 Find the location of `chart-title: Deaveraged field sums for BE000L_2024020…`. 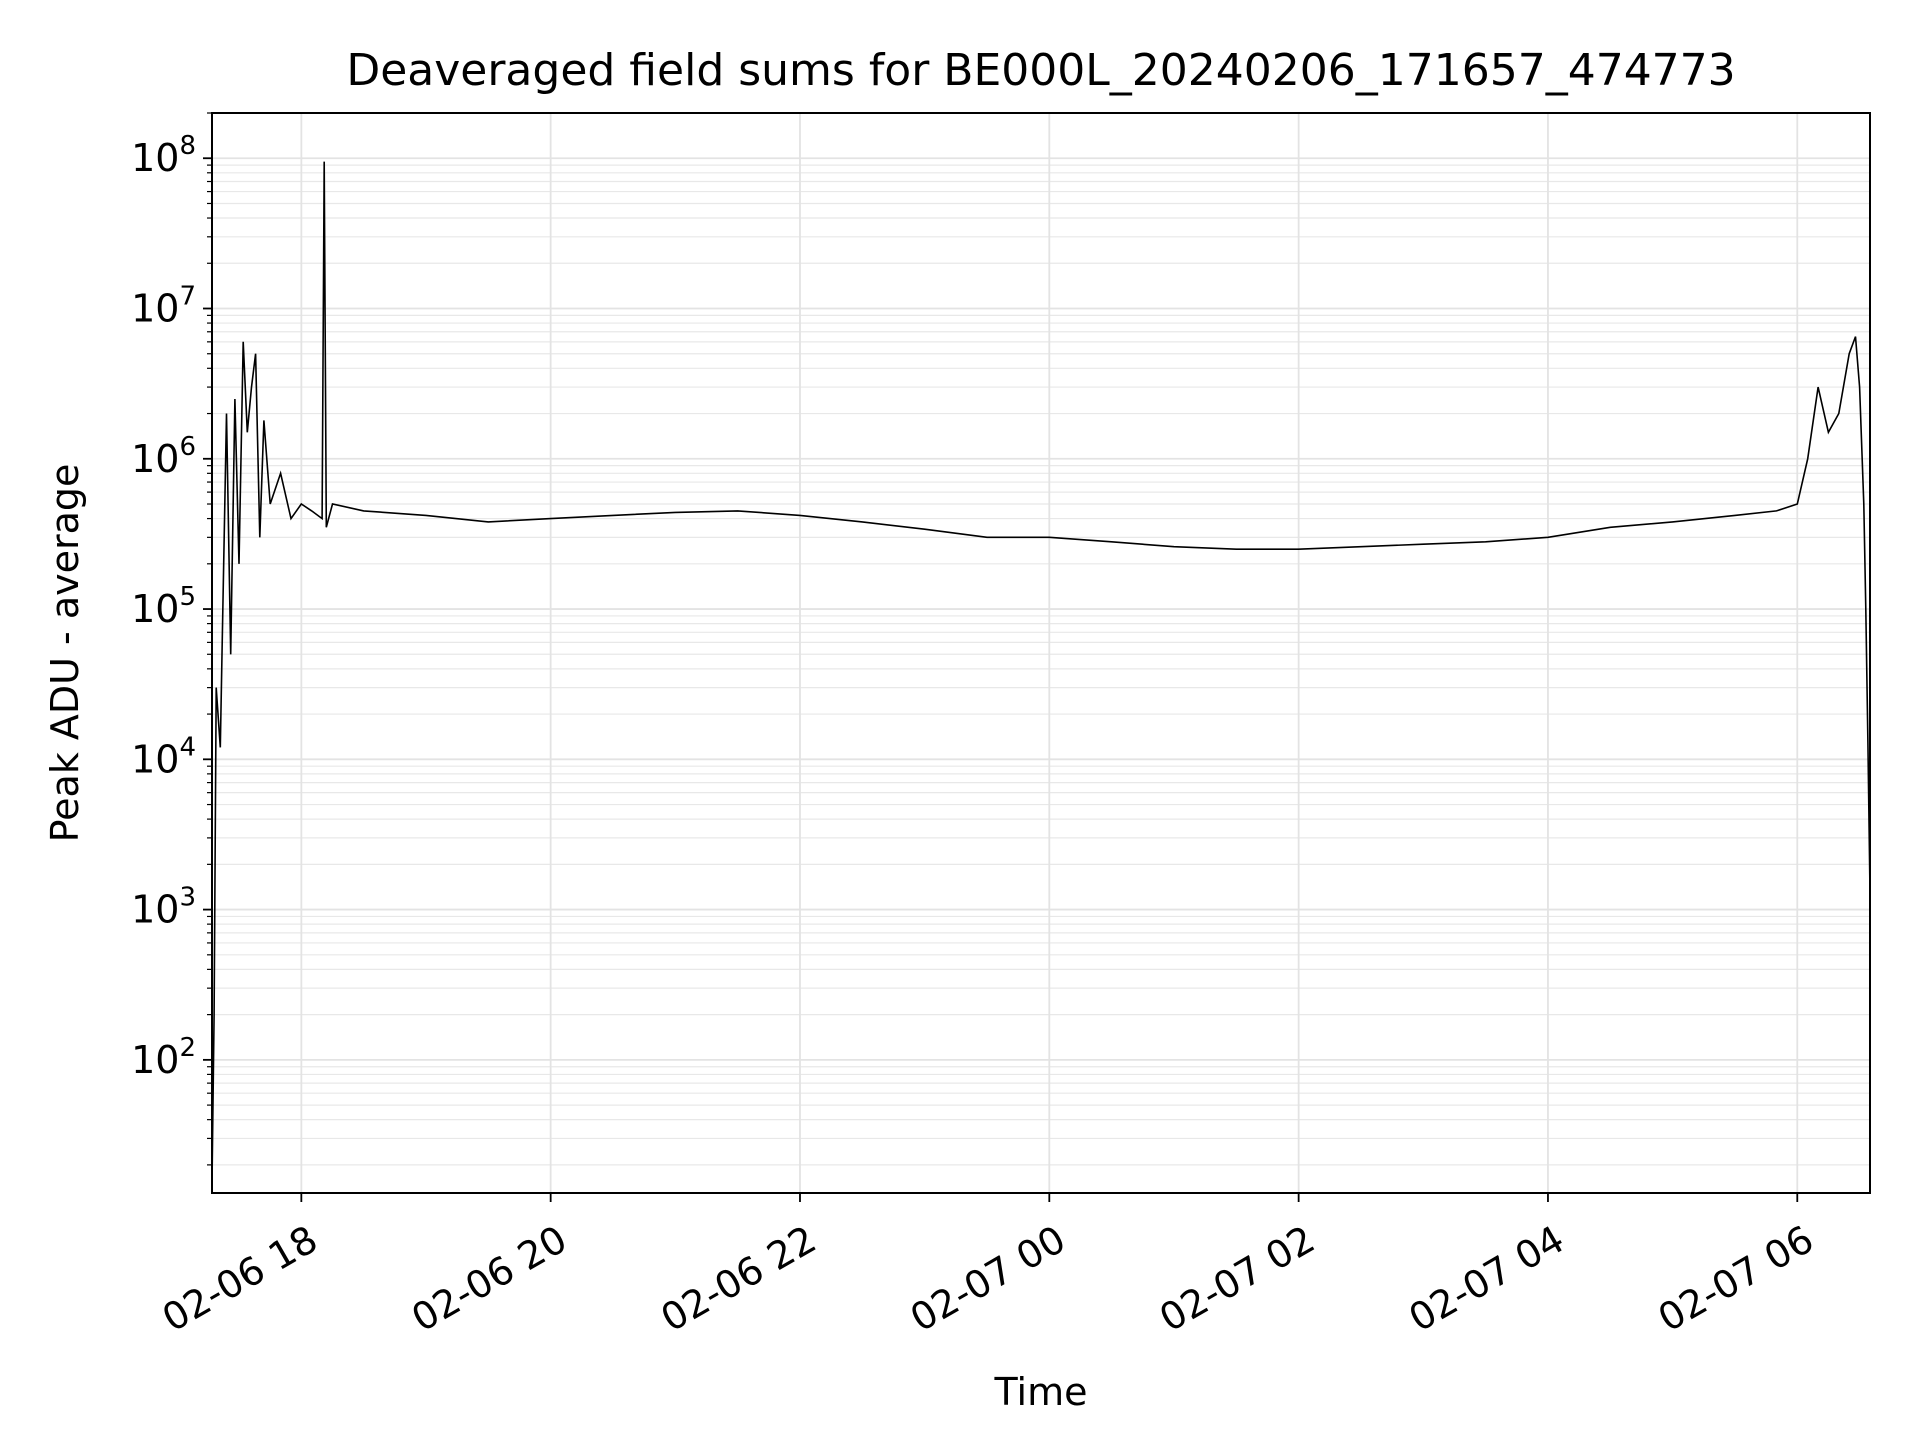

chart-title: Deaveraged field sums for BE000L_2024020… is located at coordinates (1040, 70).